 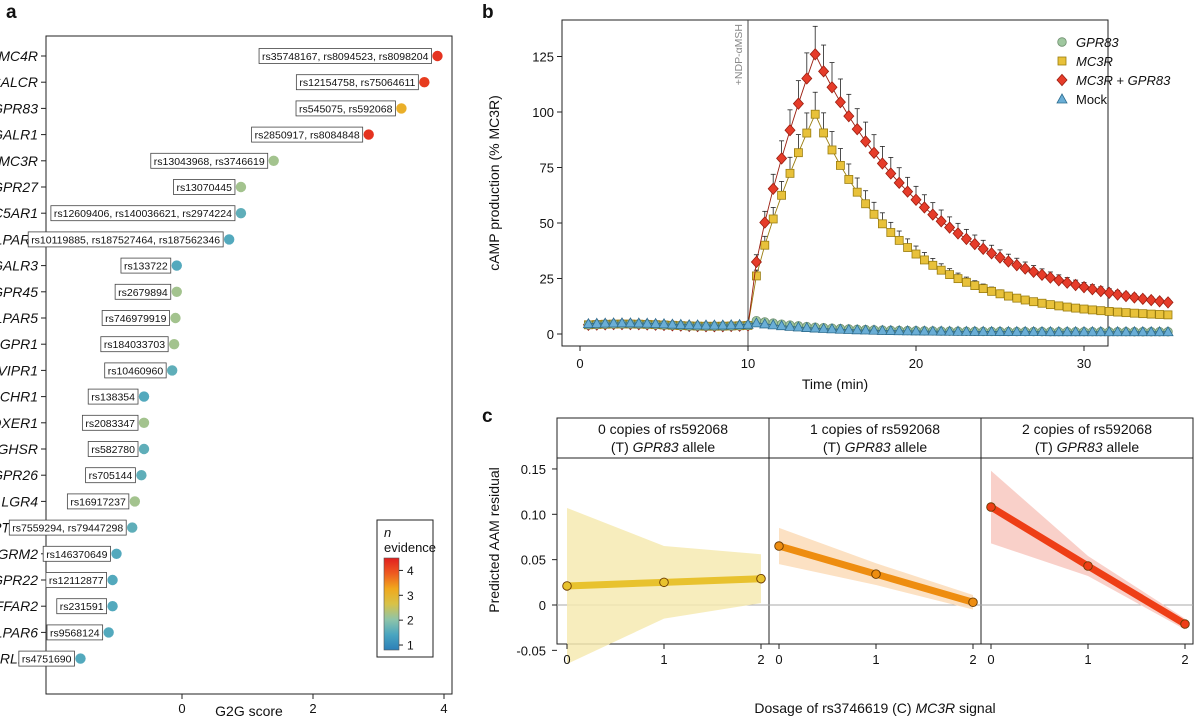 I want to click on facet-0: 0 copies of rs592068 (T) GPR83 allele 0 1 2, so click(x=663, y=544).